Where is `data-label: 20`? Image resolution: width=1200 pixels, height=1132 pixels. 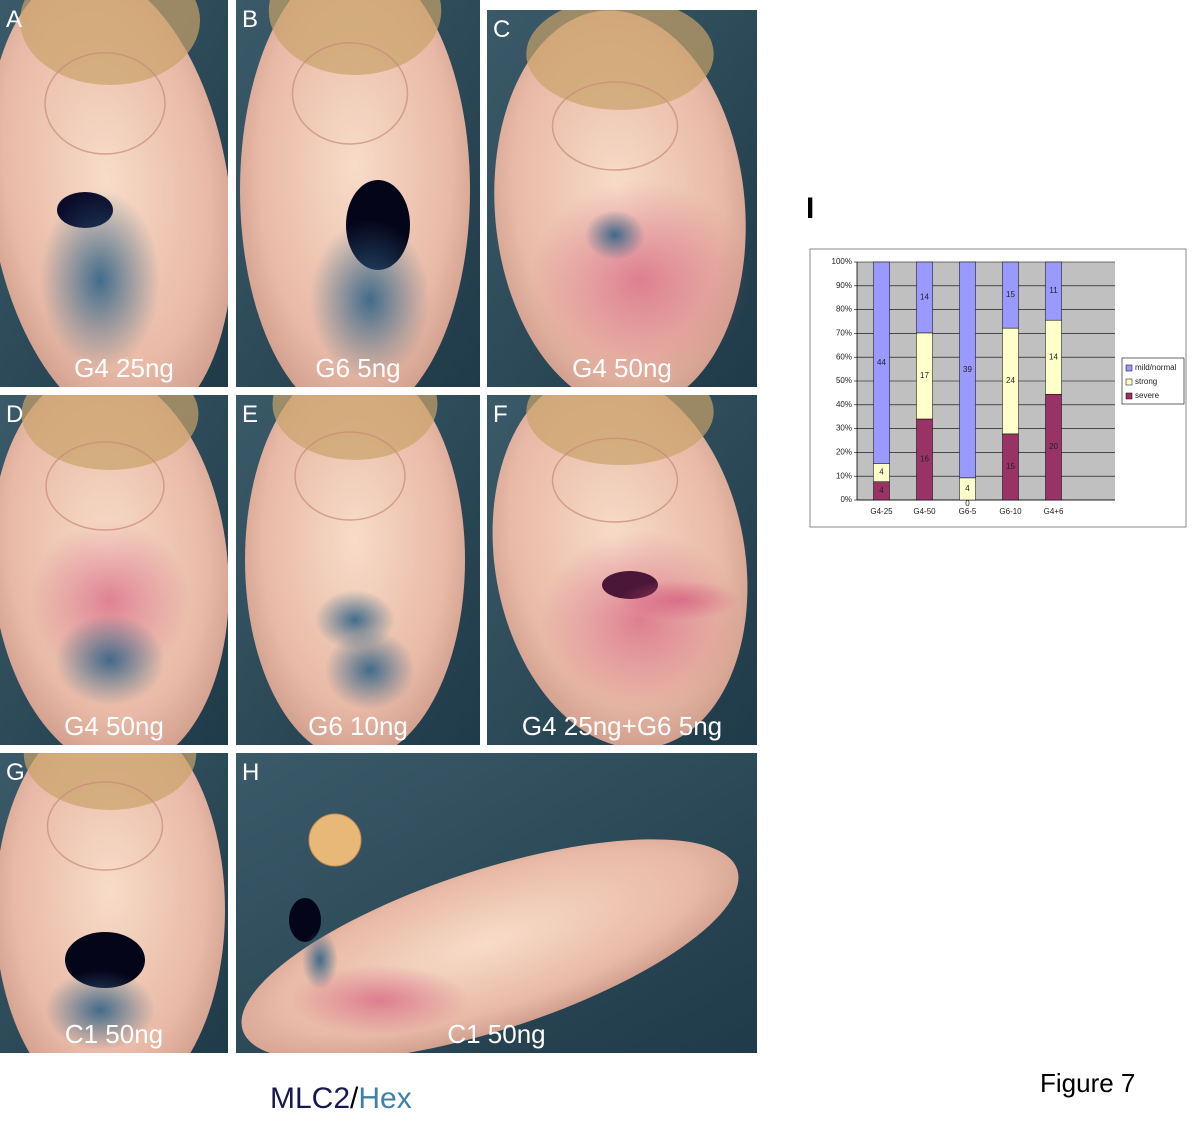
data-label: 20 is located at coordinates (1053, 446).